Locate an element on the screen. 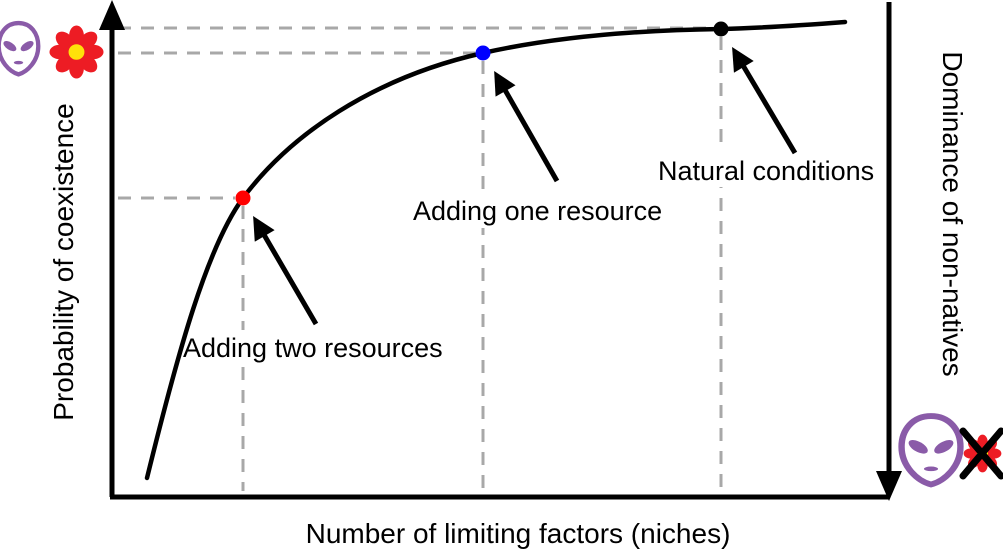 The height and width of the screenshot is (554, 1003). arrow-to-blue-point-icon is located at coordinates (527, 127).